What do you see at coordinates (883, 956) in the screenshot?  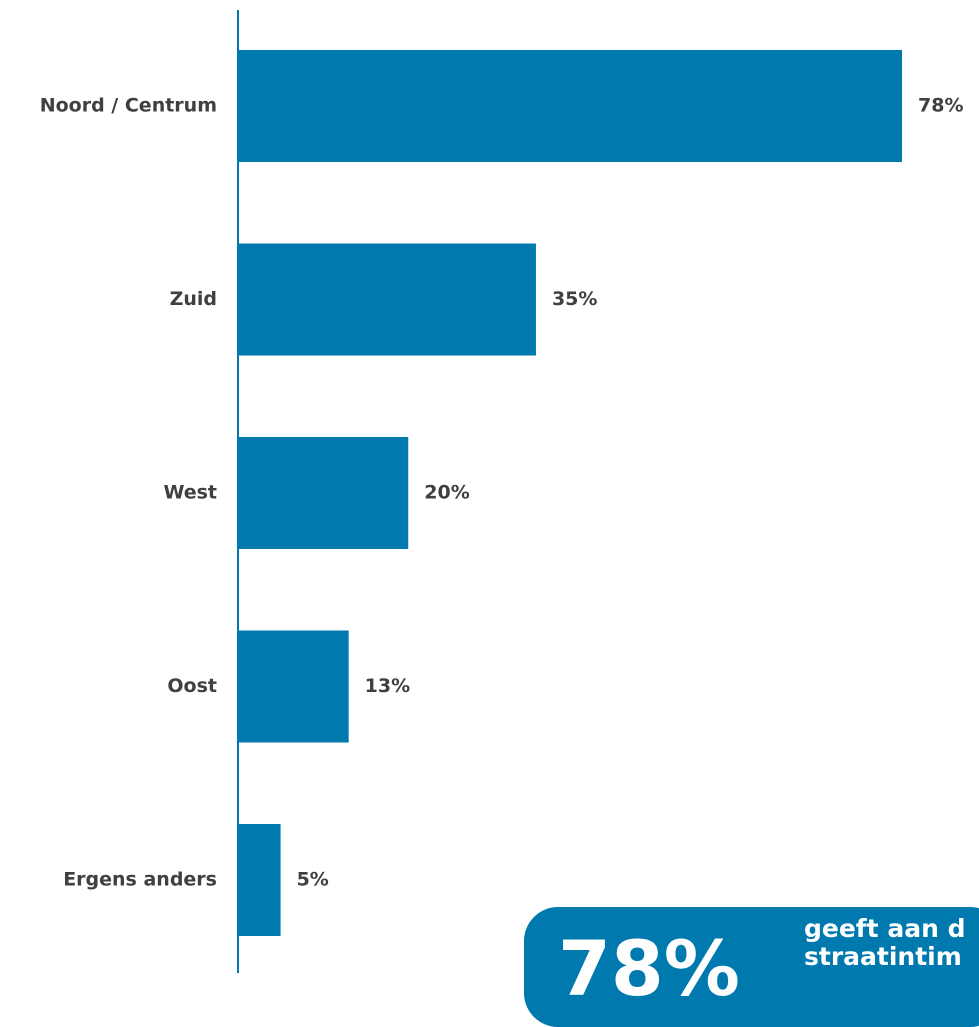 I see `callout-text-line2: straatintim` at bounding box center [883, 956].